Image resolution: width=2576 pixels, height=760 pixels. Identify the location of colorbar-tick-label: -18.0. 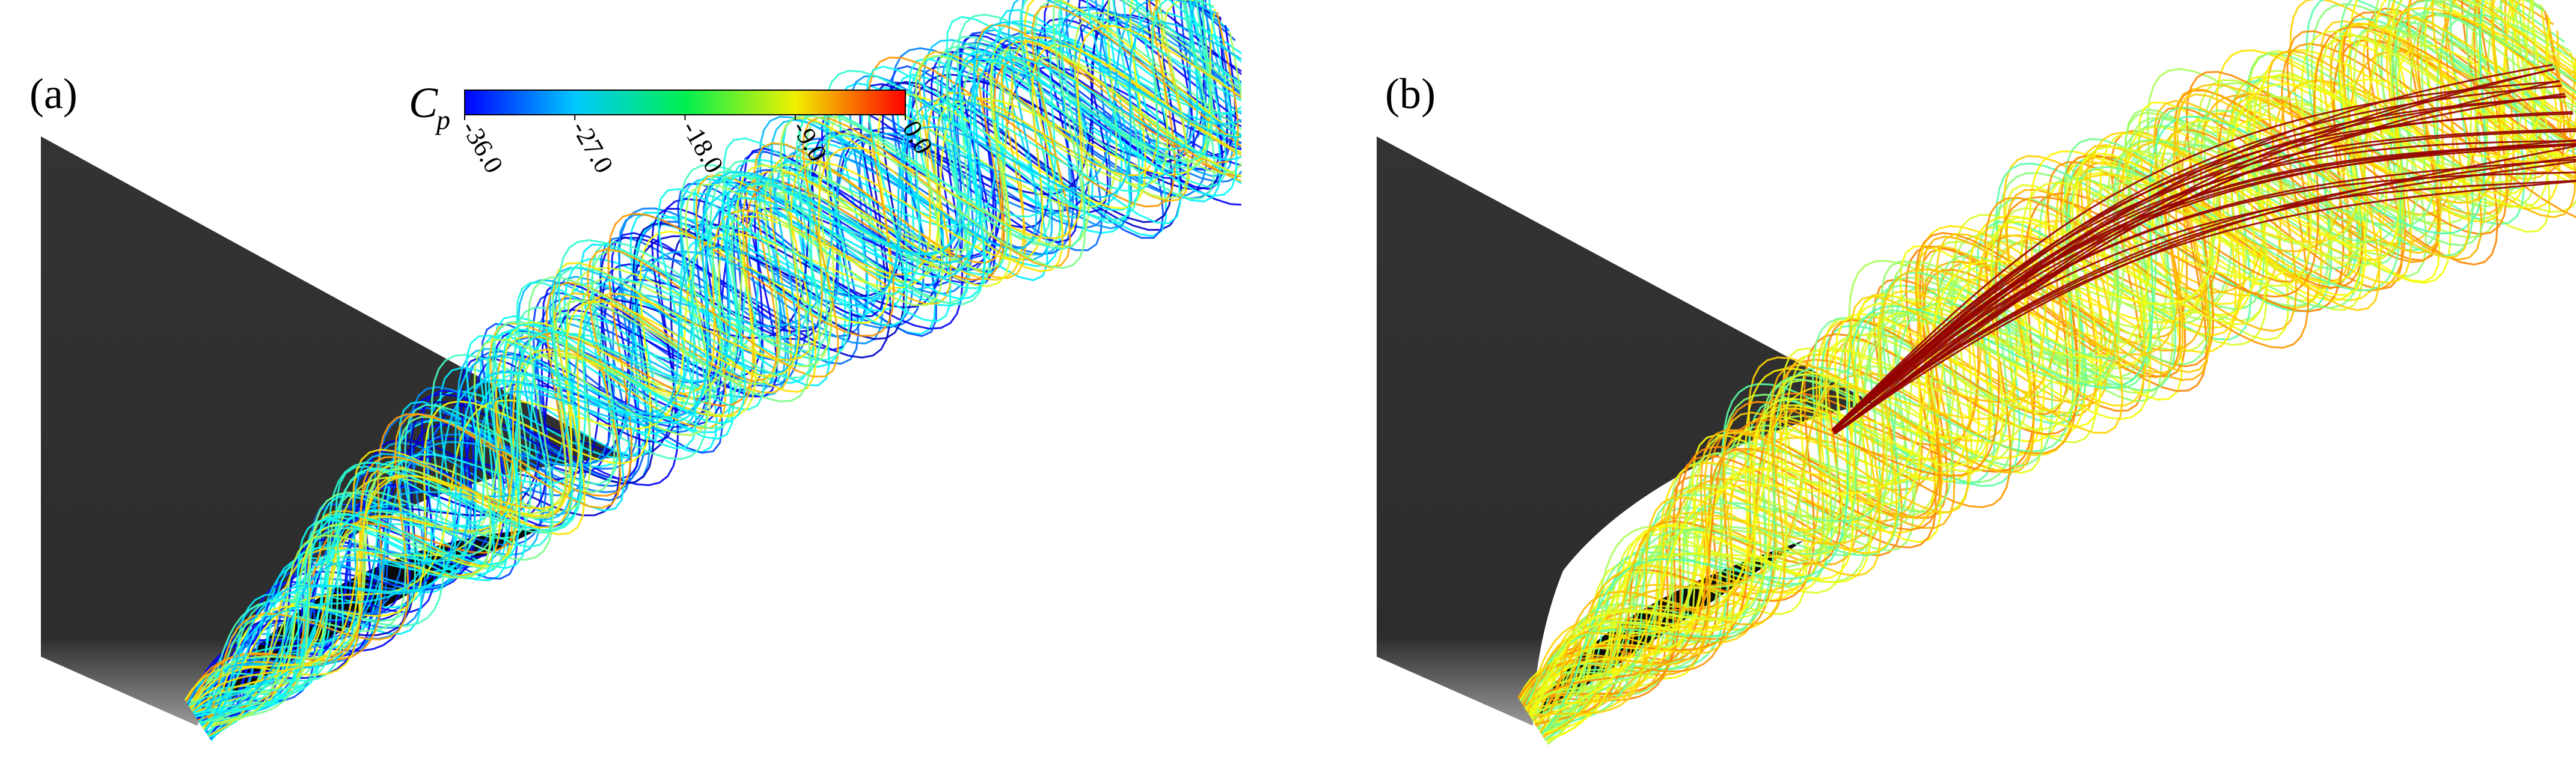
(702, 147).